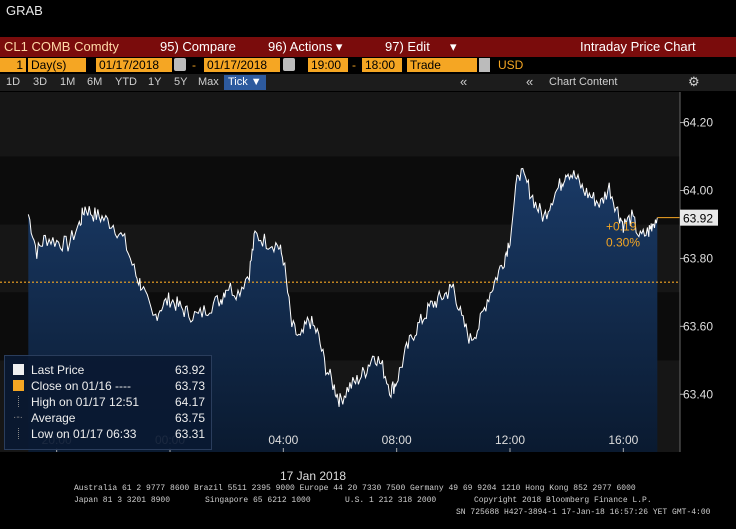  What do you see at coordinates (24, 10) in the screenshot?
I see `window-title: GRAB` at bounding box center [24, 10].